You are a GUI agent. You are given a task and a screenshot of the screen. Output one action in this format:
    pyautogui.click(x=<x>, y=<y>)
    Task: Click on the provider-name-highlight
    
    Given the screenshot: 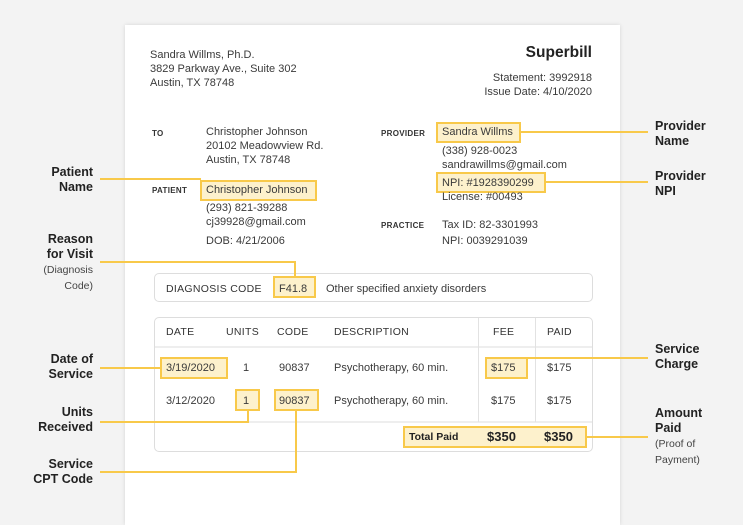 What is the action you would take?
    pyautogui.click(x=478, y=132)
    